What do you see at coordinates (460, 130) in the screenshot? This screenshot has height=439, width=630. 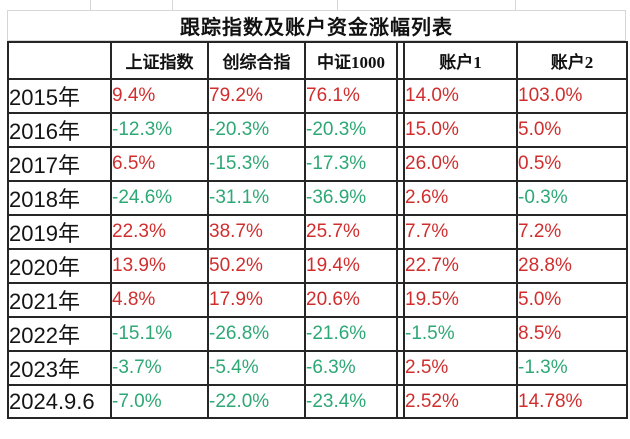 I see `value-cell: 15.0%` at bounding box center [460, 130].